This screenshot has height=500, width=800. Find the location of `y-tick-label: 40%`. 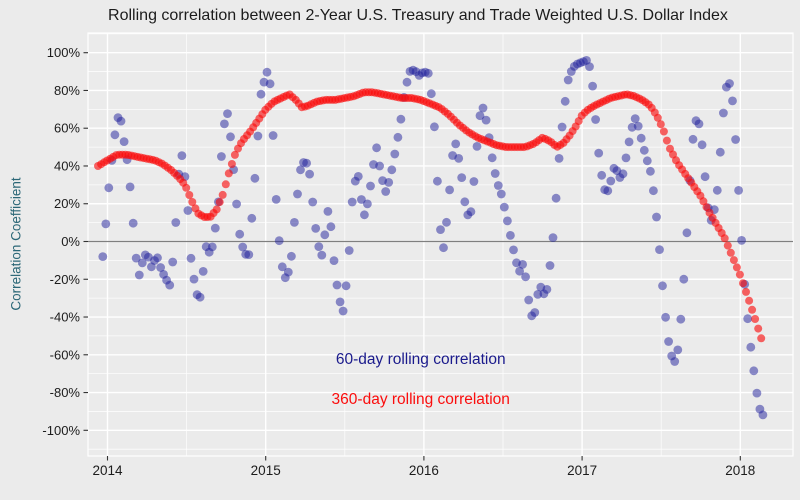

y-tick-label: 40% is located at coordinates (67, 165).